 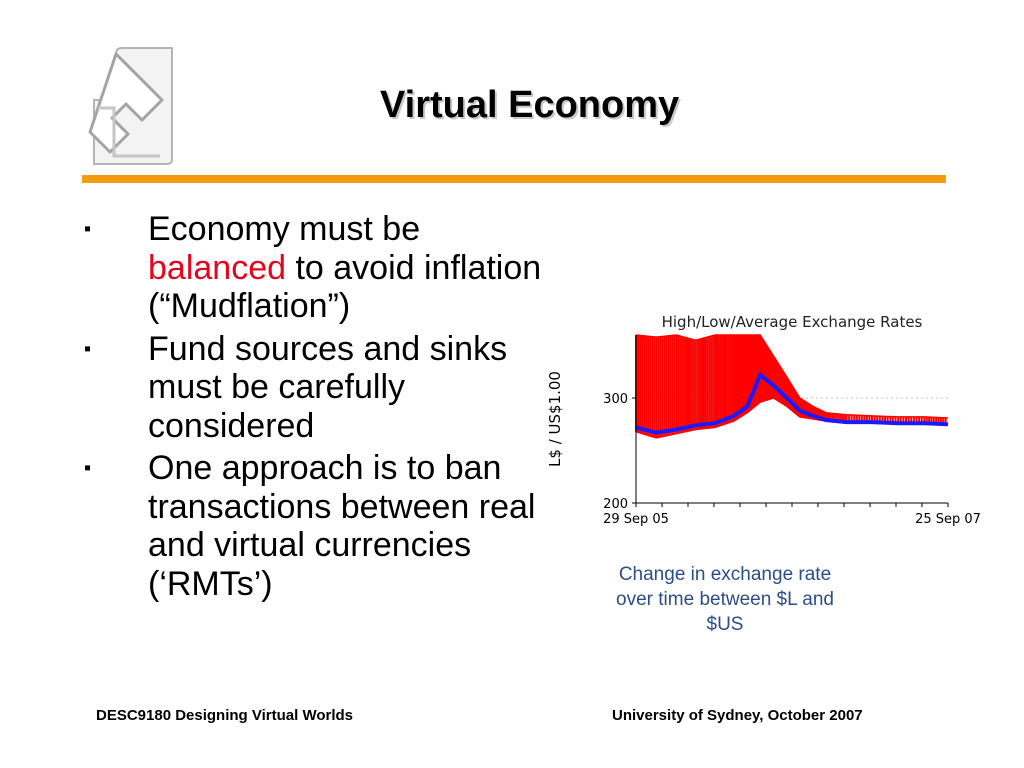 I want to click on x-tick-label: 25 Sep 07, so click(x=948, y=519).